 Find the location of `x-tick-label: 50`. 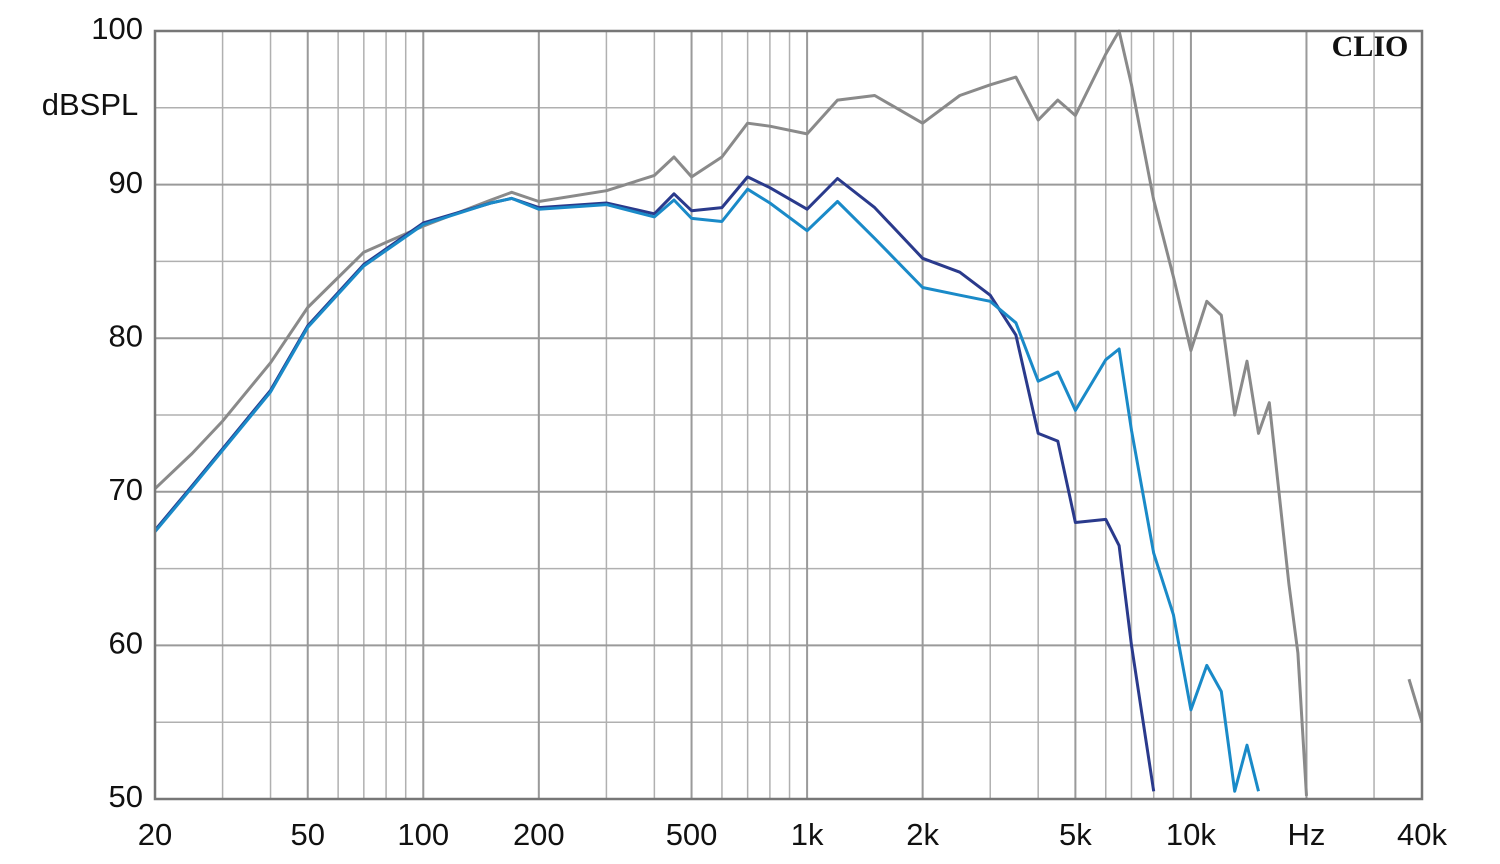

x-tick-label: 50 is located at coordinates (307, 834).